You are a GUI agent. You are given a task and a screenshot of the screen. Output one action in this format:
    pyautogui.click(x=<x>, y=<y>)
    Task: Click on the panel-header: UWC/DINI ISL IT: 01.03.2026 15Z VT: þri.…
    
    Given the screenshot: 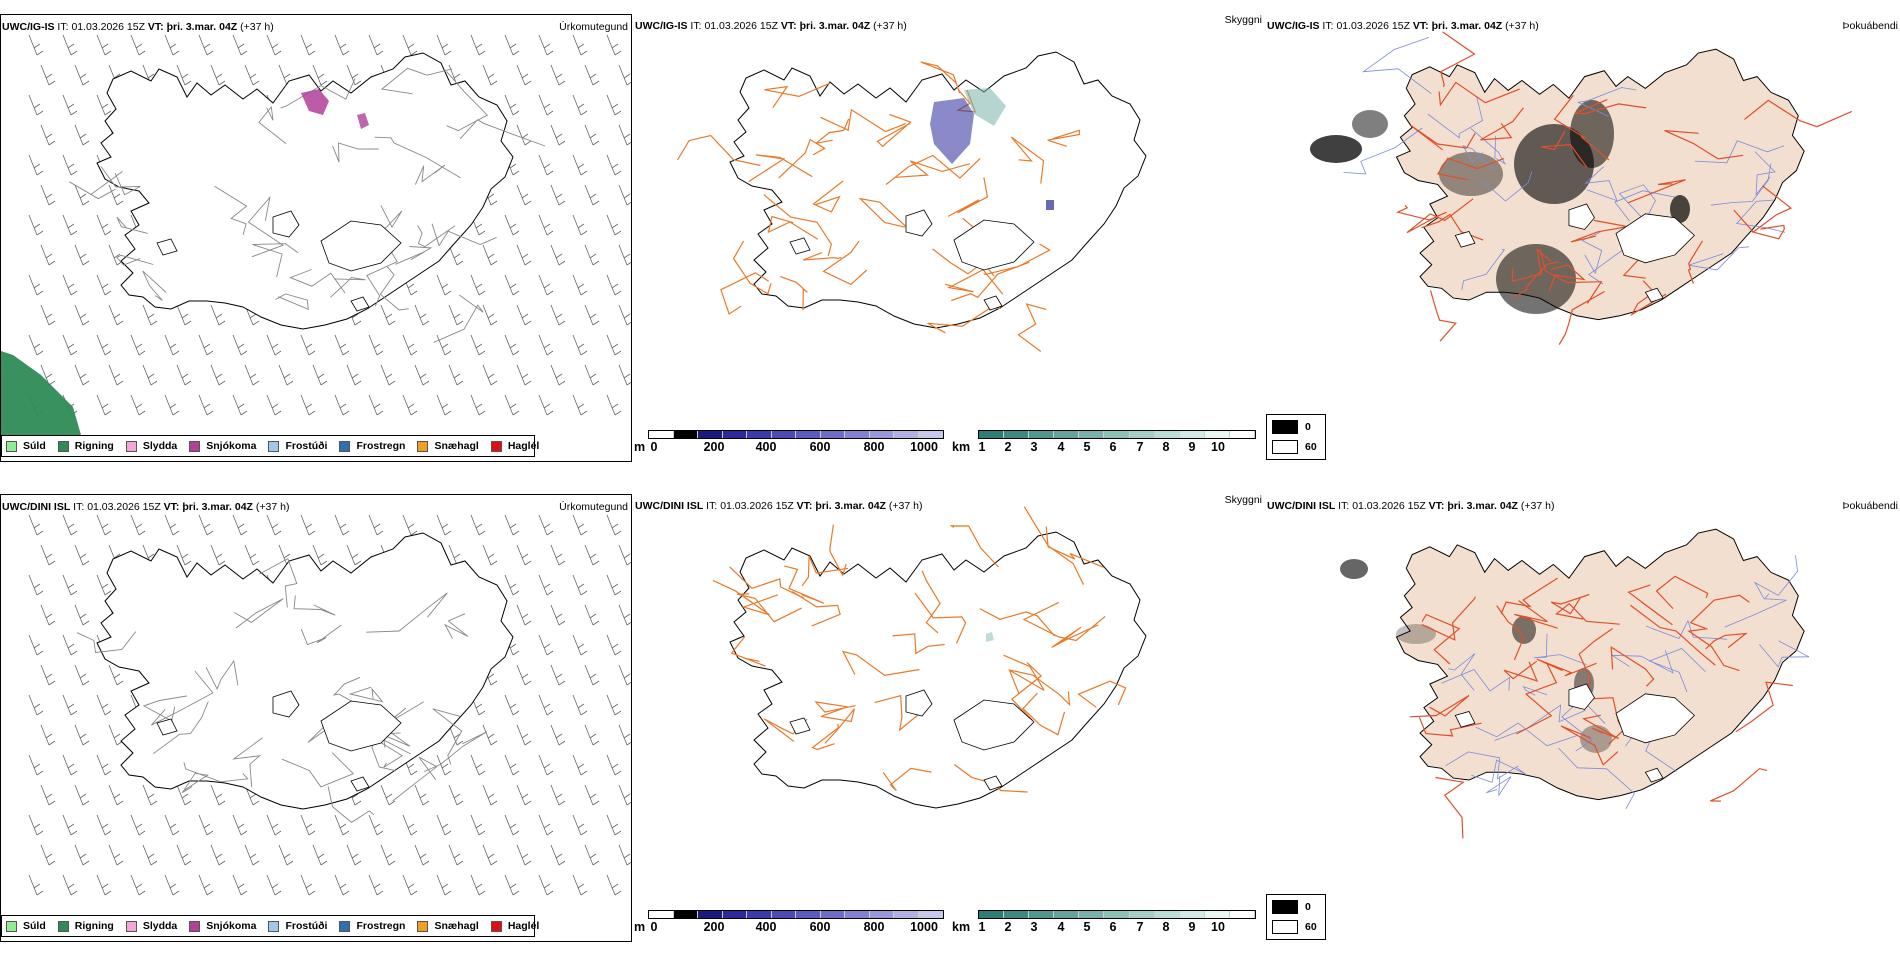 What is the action you would take?
    pyautogui.click(x=146, y=507)
    